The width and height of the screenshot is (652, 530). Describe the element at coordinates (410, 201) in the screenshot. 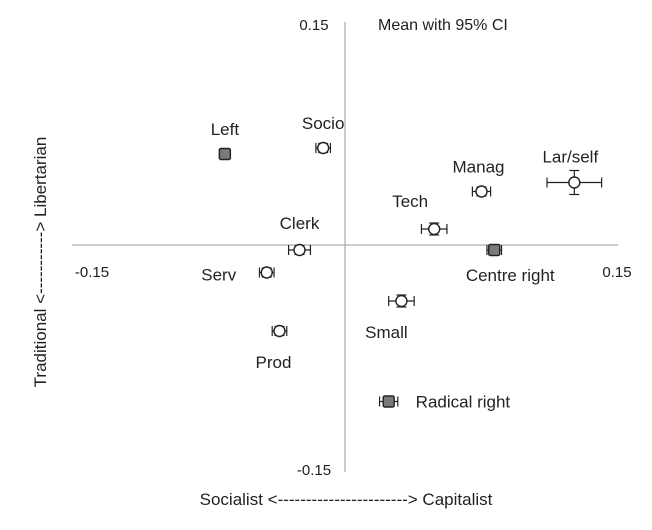

I see `point-label-tech: Tech` at that location.